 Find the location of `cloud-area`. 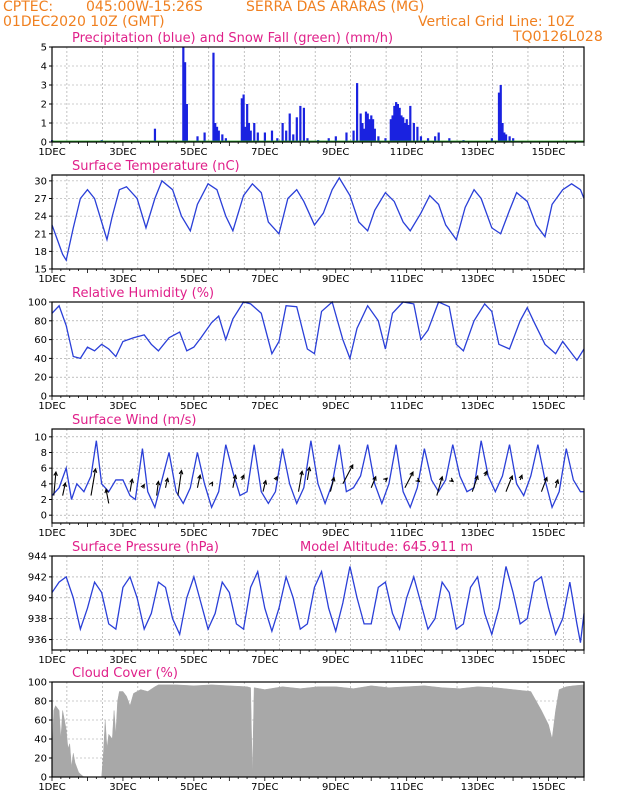

cloud-area is located at coordinates (318, 731).